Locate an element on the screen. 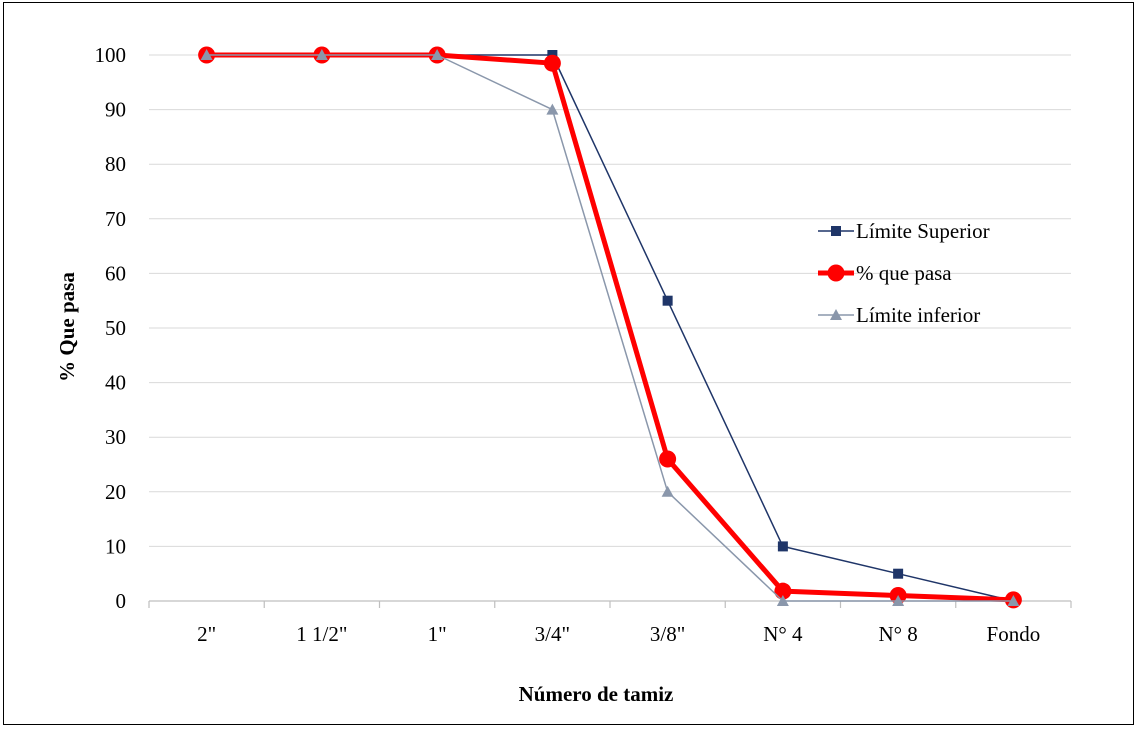 The width and height of the screenshot is (1138, 729). legend: Límite Superior % que pasa Límite inferior is located at coordinates (904, 273).